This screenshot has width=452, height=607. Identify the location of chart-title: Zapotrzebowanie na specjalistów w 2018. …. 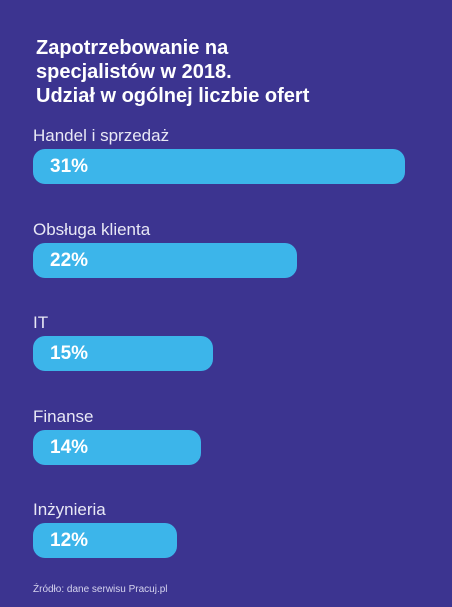
(236, 72).